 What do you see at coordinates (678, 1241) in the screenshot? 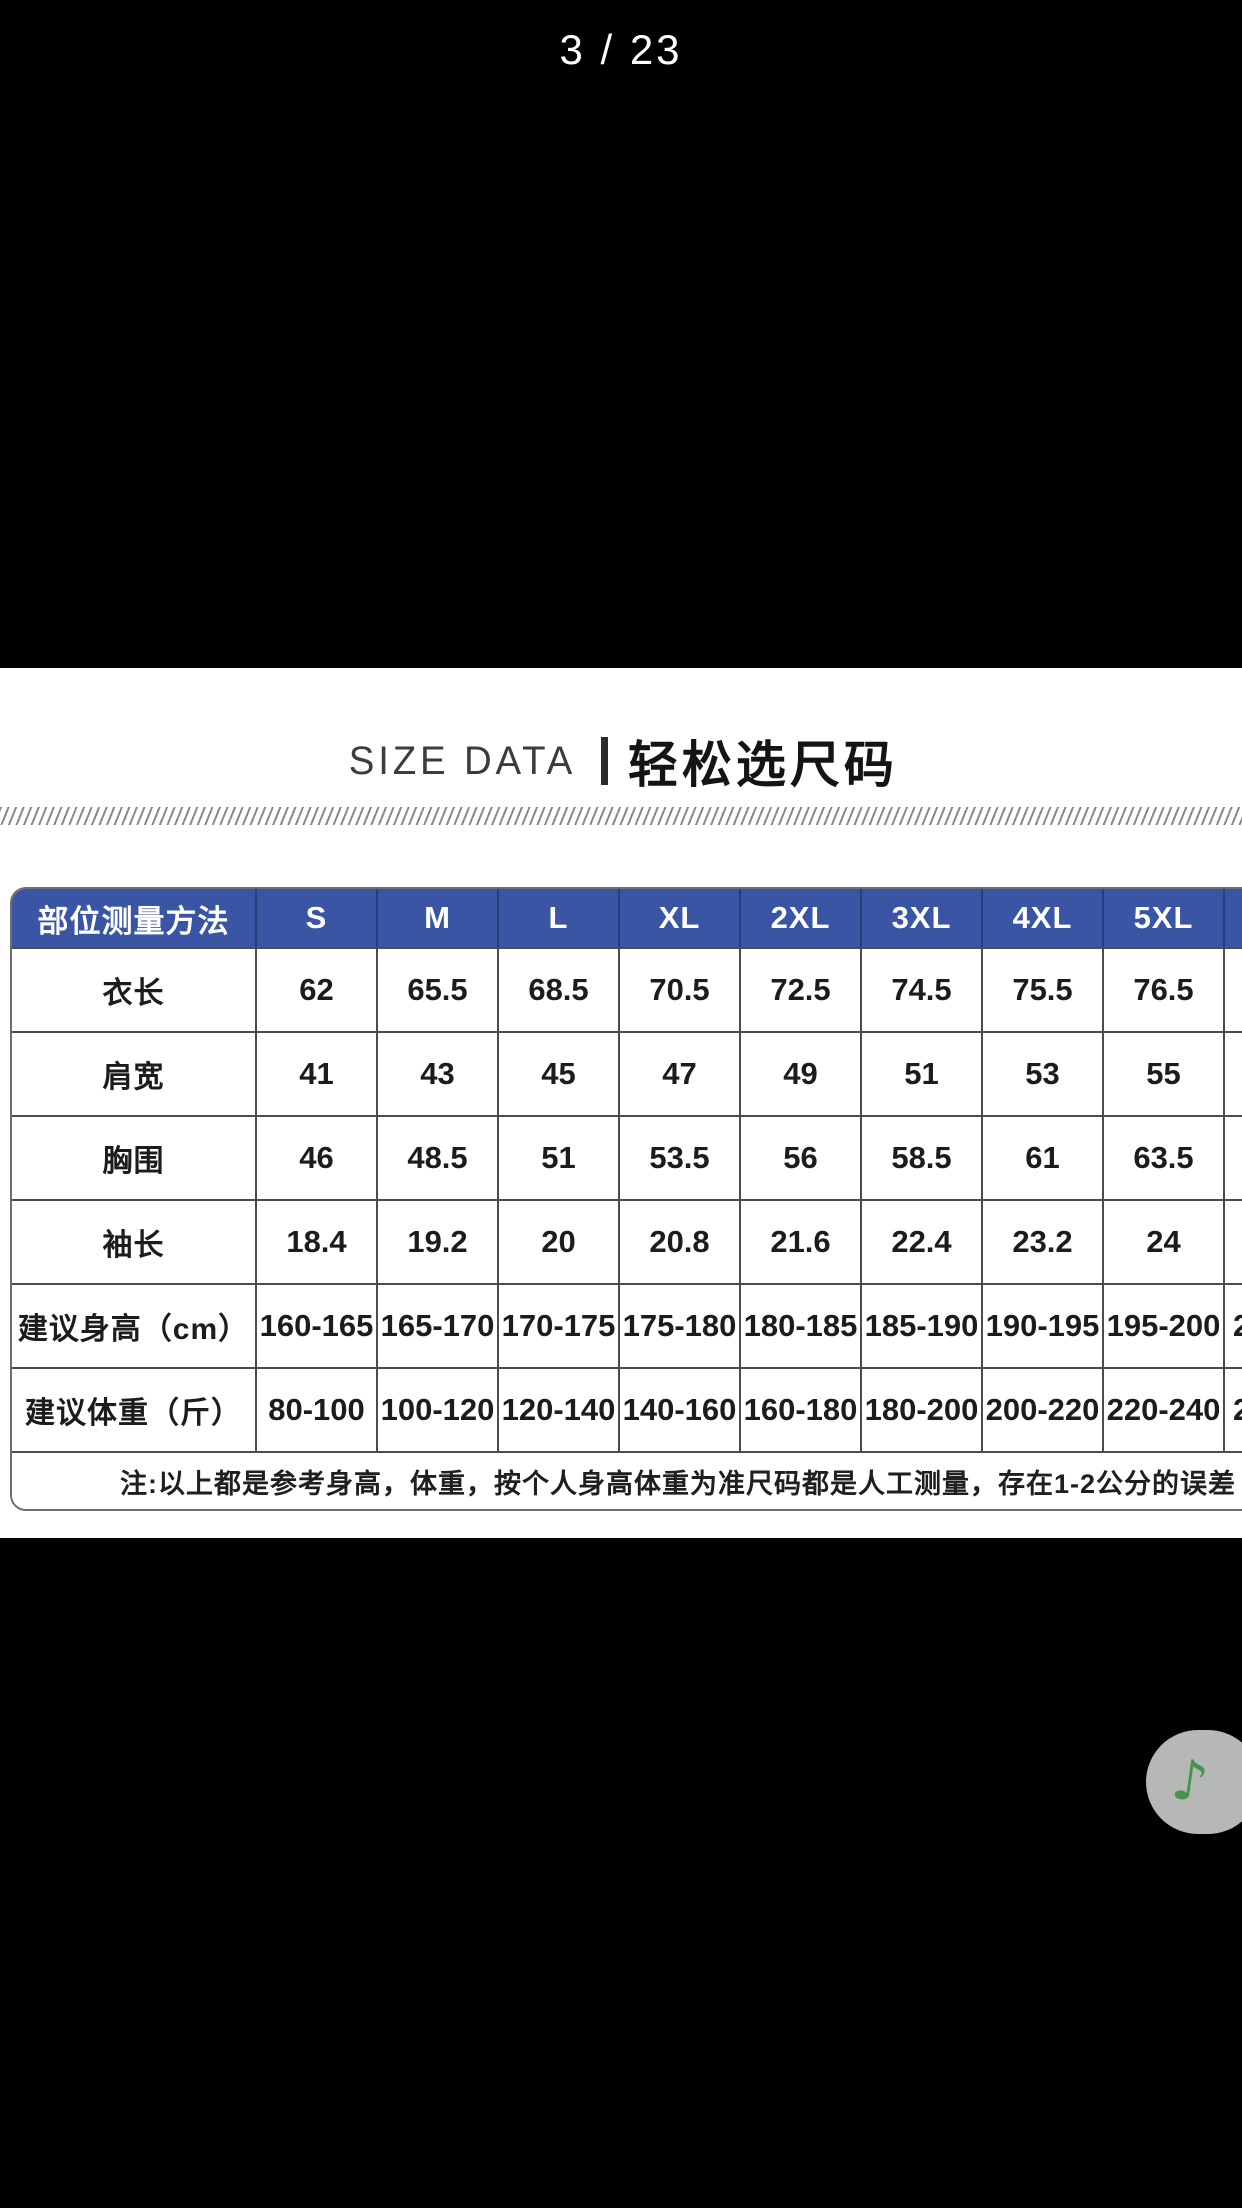
I see `table-cell: 20.8` at bounding box center [678, 1241].